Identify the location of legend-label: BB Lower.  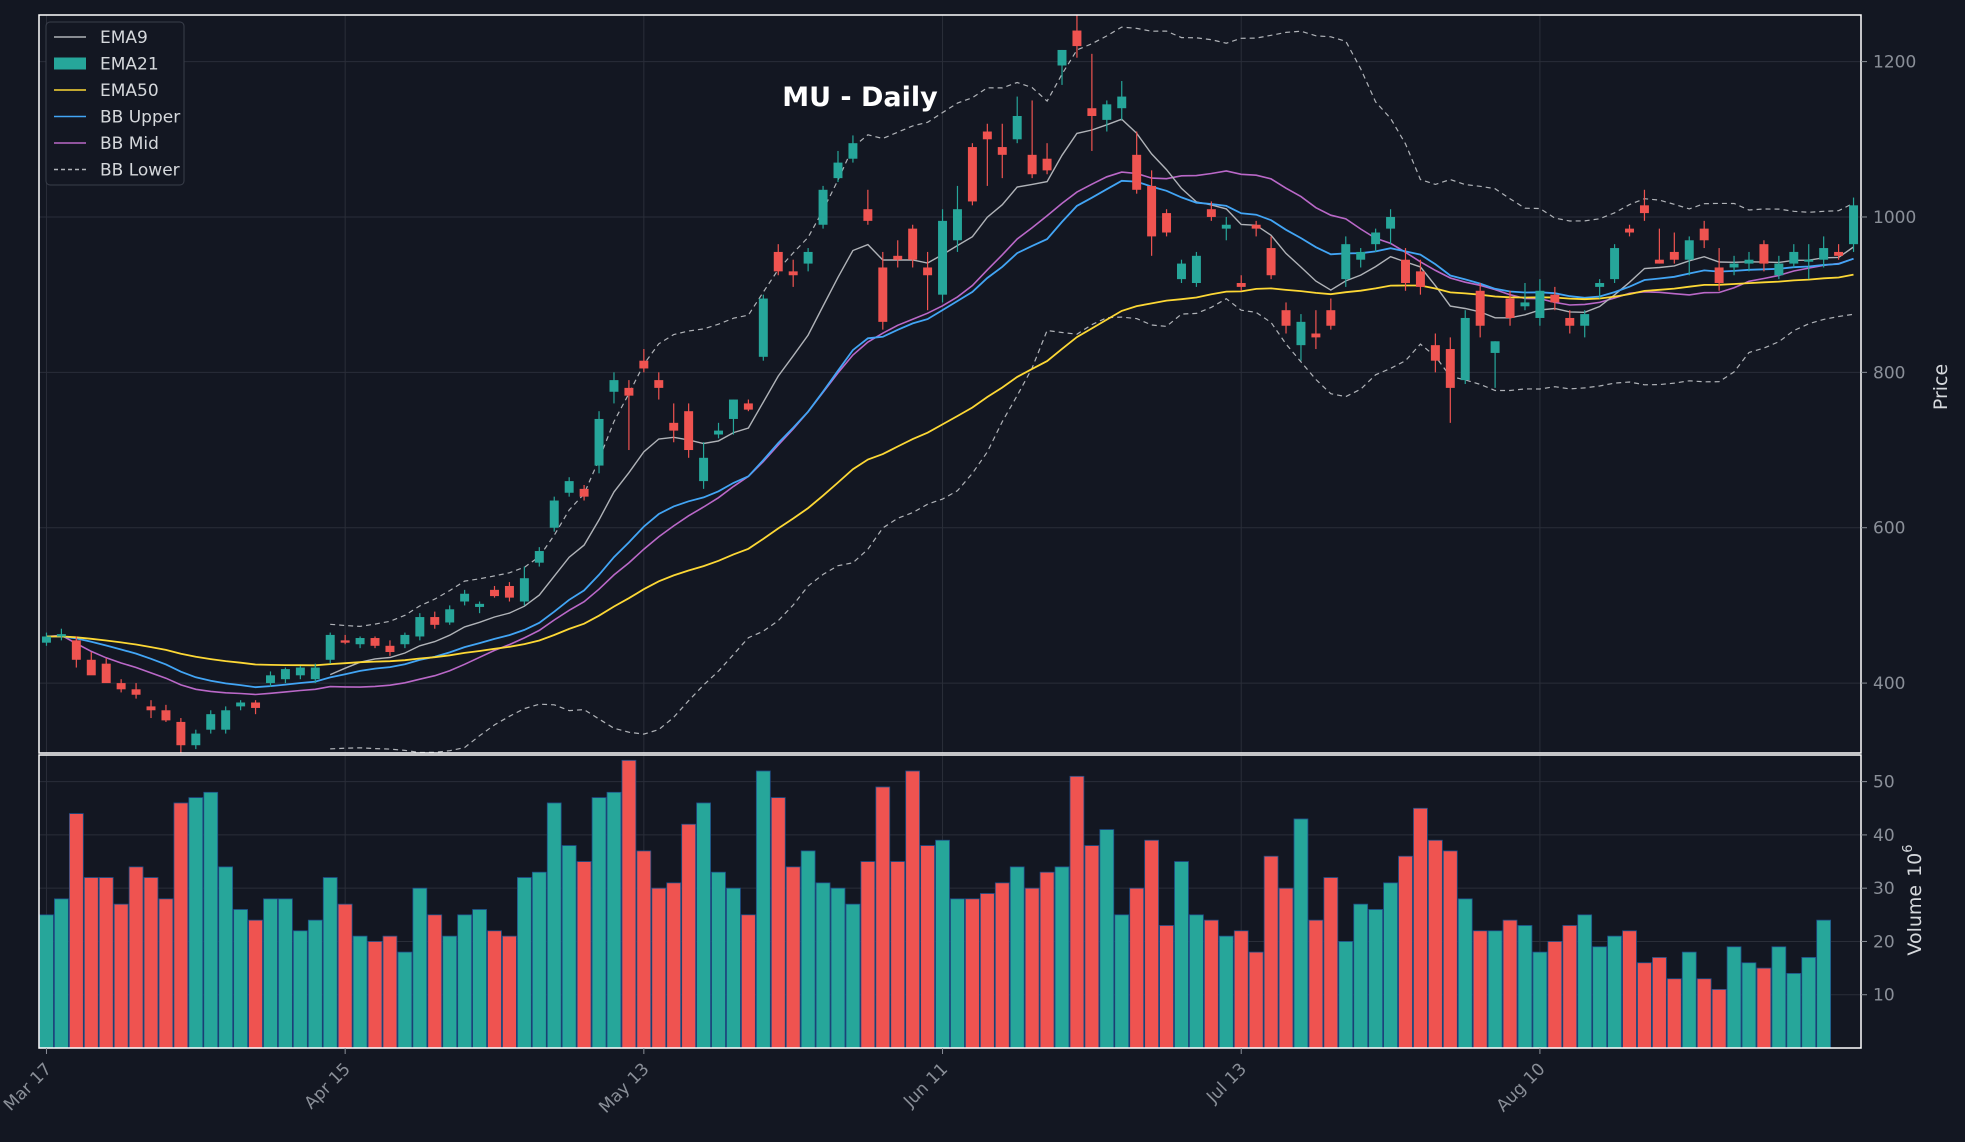
(140, 171).